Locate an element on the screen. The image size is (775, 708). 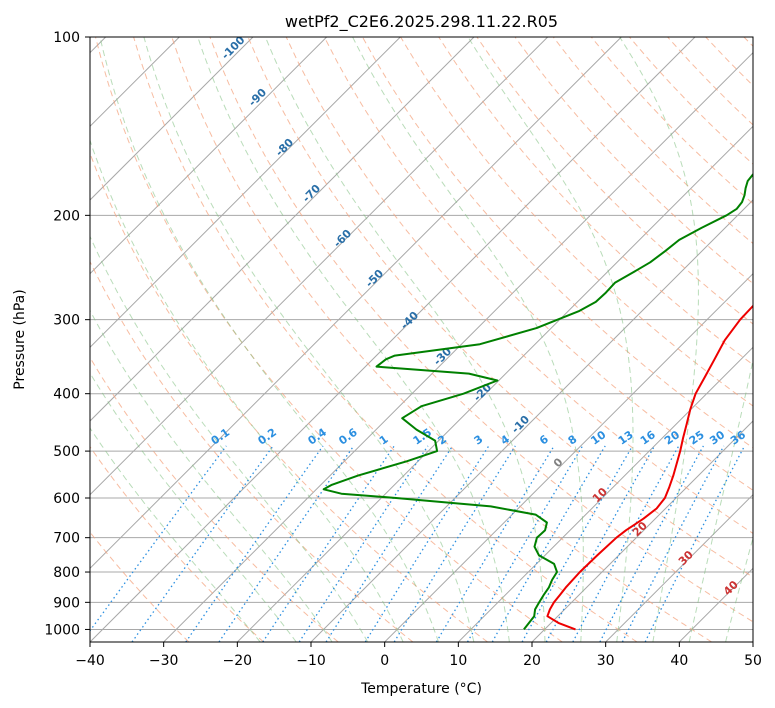
x-tick-label: 30 is located at coordinates (606, 661).